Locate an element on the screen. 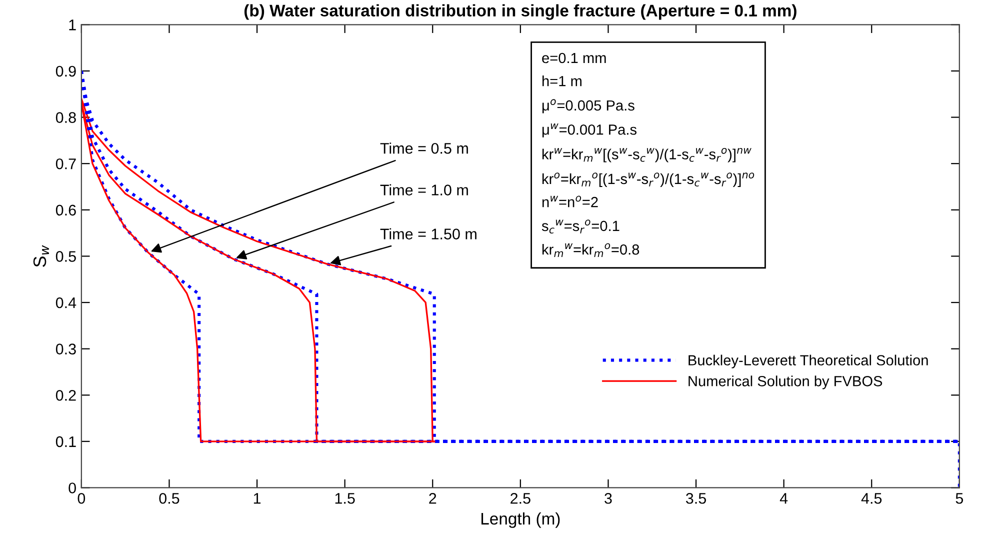  y-tick-label: 0 is located at coordinates (72, 488).